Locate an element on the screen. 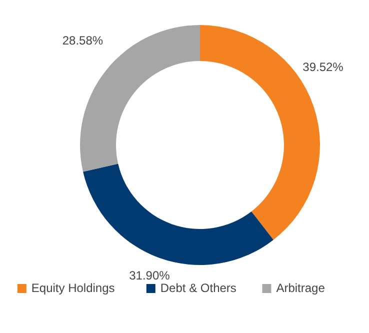 This screenshot has width=369, height=333. data-label: 31.90% is located at coordinates (149, 275).